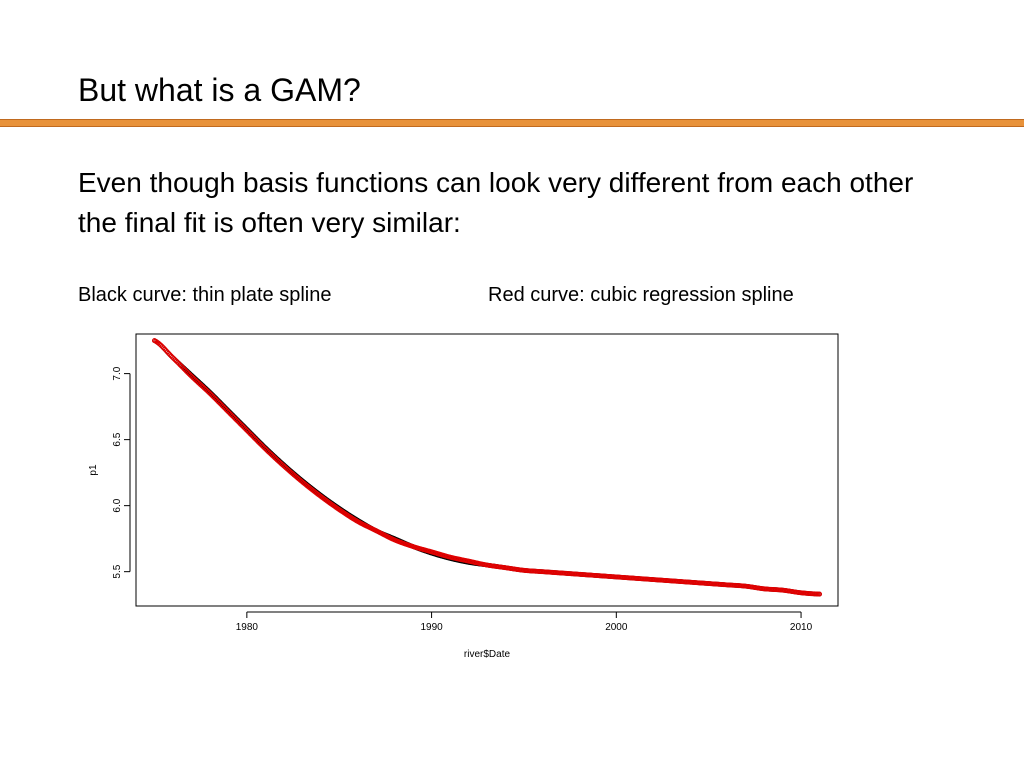 This screenshot has width=1024, height=768. What do you see at coordinates (819, 594) in the screenshot?
I see `data-point` at bounding box center [819, 594].